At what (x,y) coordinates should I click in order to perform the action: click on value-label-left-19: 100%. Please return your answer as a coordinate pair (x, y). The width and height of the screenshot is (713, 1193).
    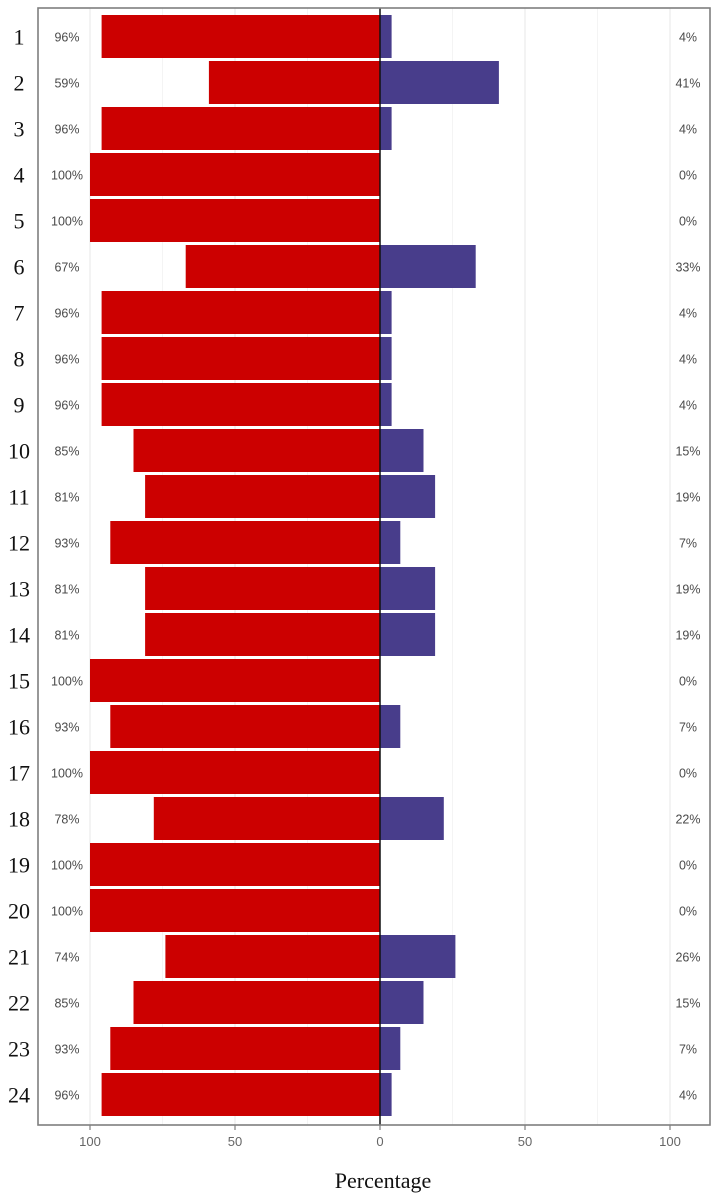
    Looking at the image, I should click on (67, 866).